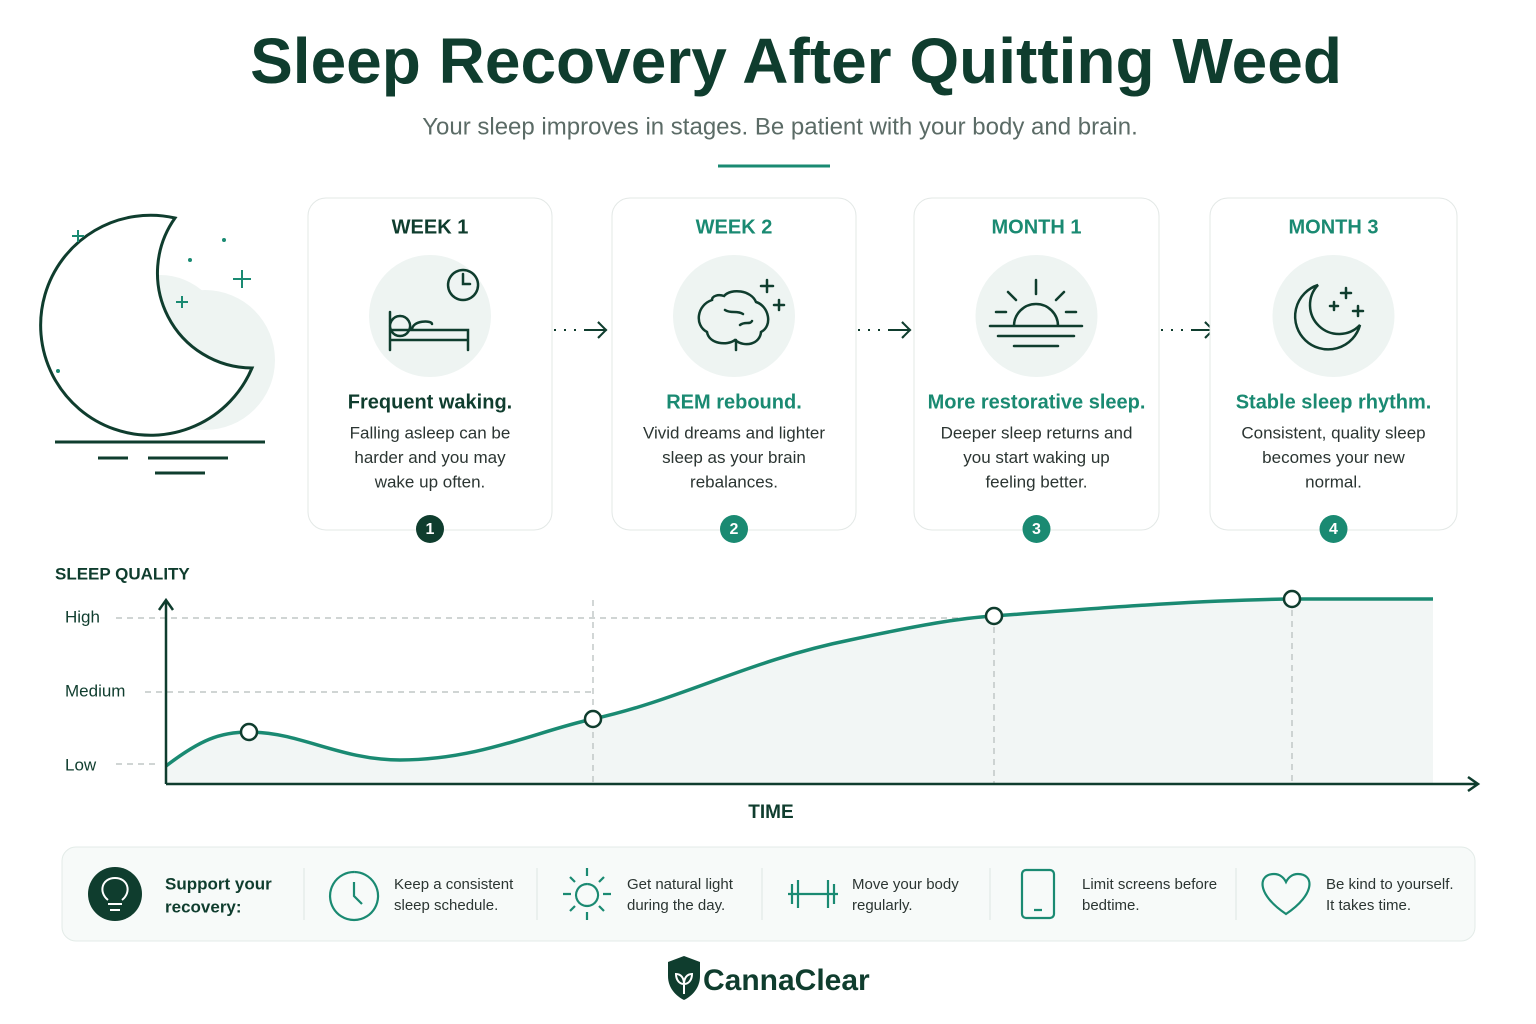  Describe the element at coordinates (81, 764) in the screenshot. I see `y-level-label: Low` at that location.